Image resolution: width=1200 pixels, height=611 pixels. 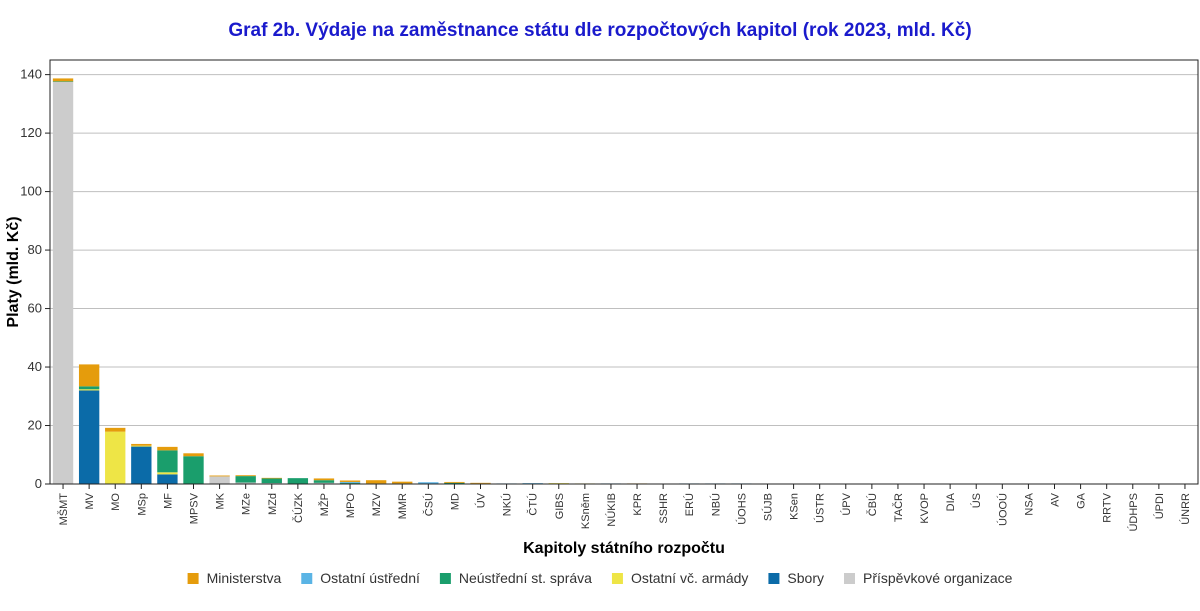 What do you see at coordinates (35, 279) in the screenshot?
I see `y-axis-ticks: 0 20 40 60 80 100 120 140` at bounding box center [35, 279].